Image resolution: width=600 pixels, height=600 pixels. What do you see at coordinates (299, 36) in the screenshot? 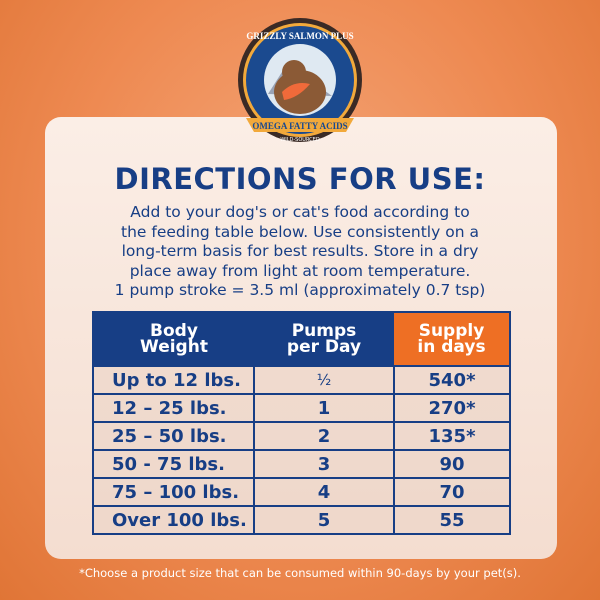
I see `logo-brand-text: GRIZZLY SALMON PLUS` at bounding box center [299, 36].